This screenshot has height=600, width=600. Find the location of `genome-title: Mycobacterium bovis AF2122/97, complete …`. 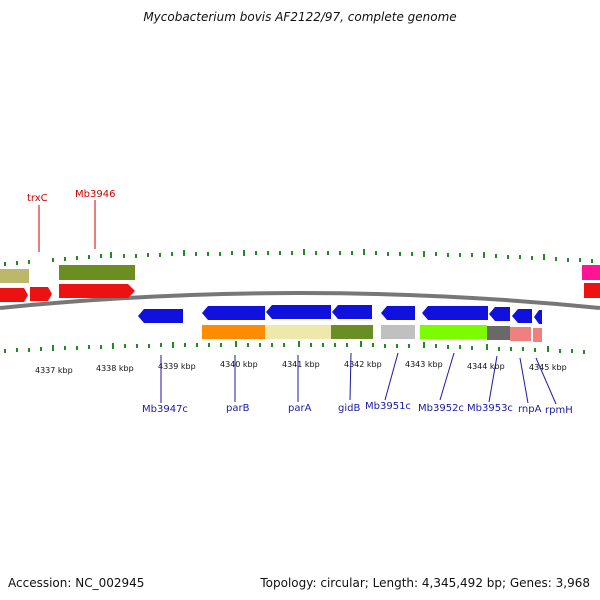

genome-title: Mycobacterium bovis AF2122/97, complete … is located at coordinates (300, 17).